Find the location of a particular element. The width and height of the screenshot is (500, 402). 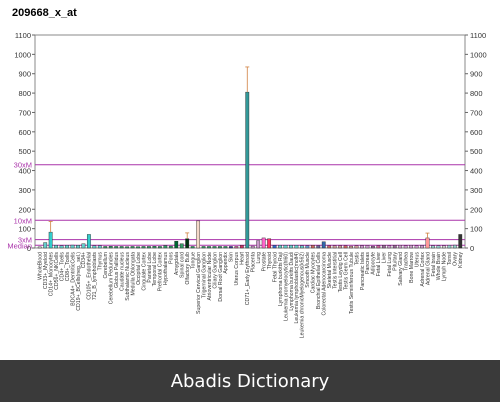

x-tick-label: Prefrontal Cortex is located at coordinates (161, 272).